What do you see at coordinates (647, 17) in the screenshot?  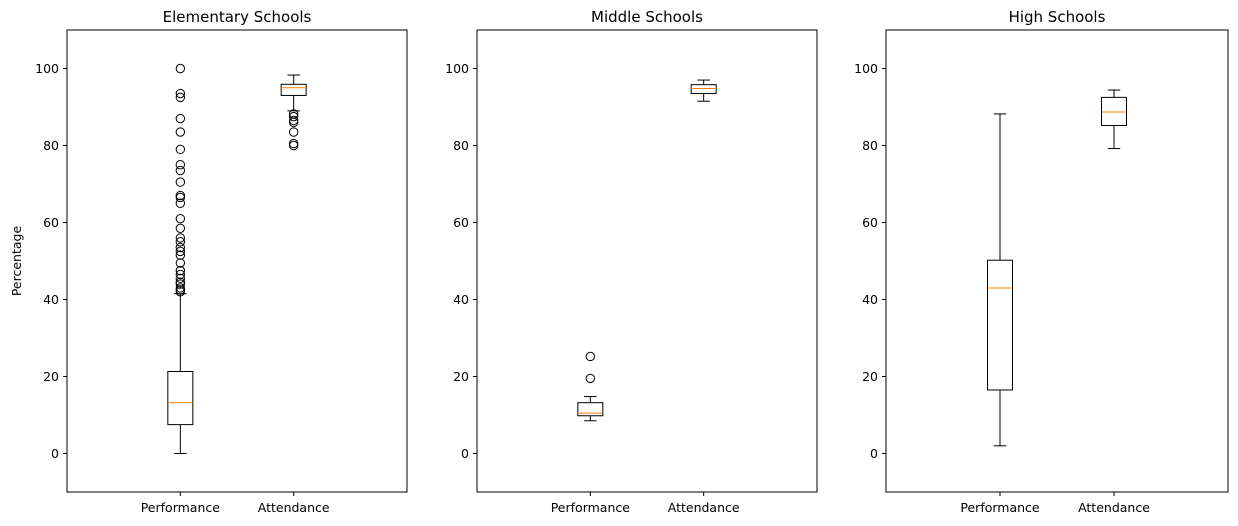 I see `subplot-title: Middle Schools` at bounding box center [647, 17].